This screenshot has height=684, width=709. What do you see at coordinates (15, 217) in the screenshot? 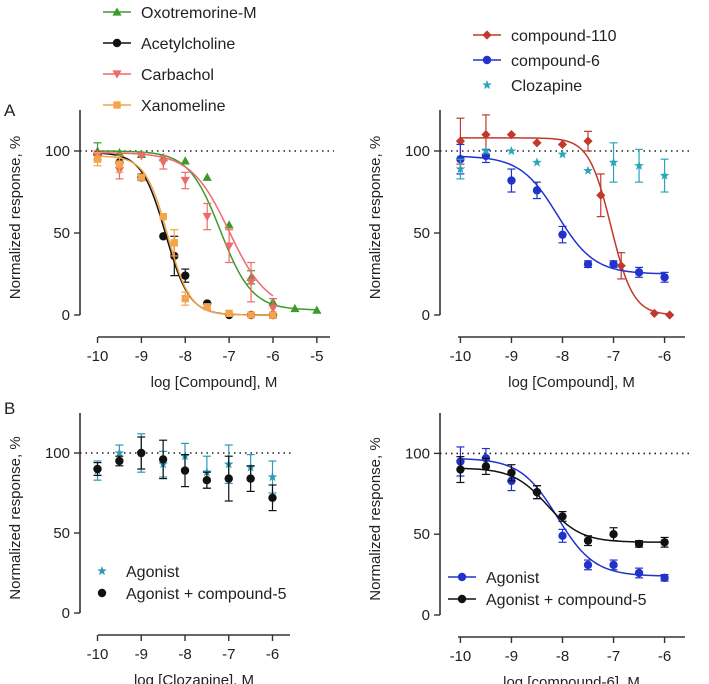
I see `y-axis-label: Normalized response, %` at bounding box center [15, 217].